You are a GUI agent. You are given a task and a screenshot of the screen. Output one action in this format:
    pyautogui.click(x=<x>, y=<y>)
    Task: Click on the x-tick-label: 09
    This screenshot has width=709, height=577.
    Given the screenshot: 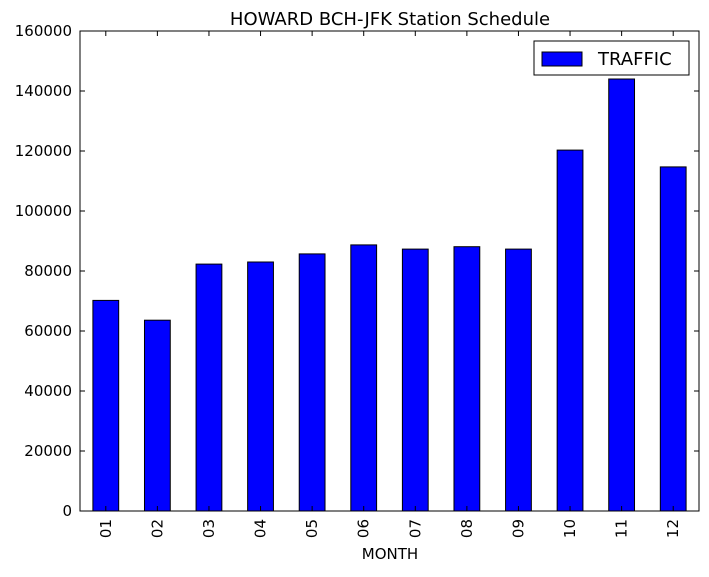 What is the action you would take?
    pyautogui.click(x=518, y=528)
    